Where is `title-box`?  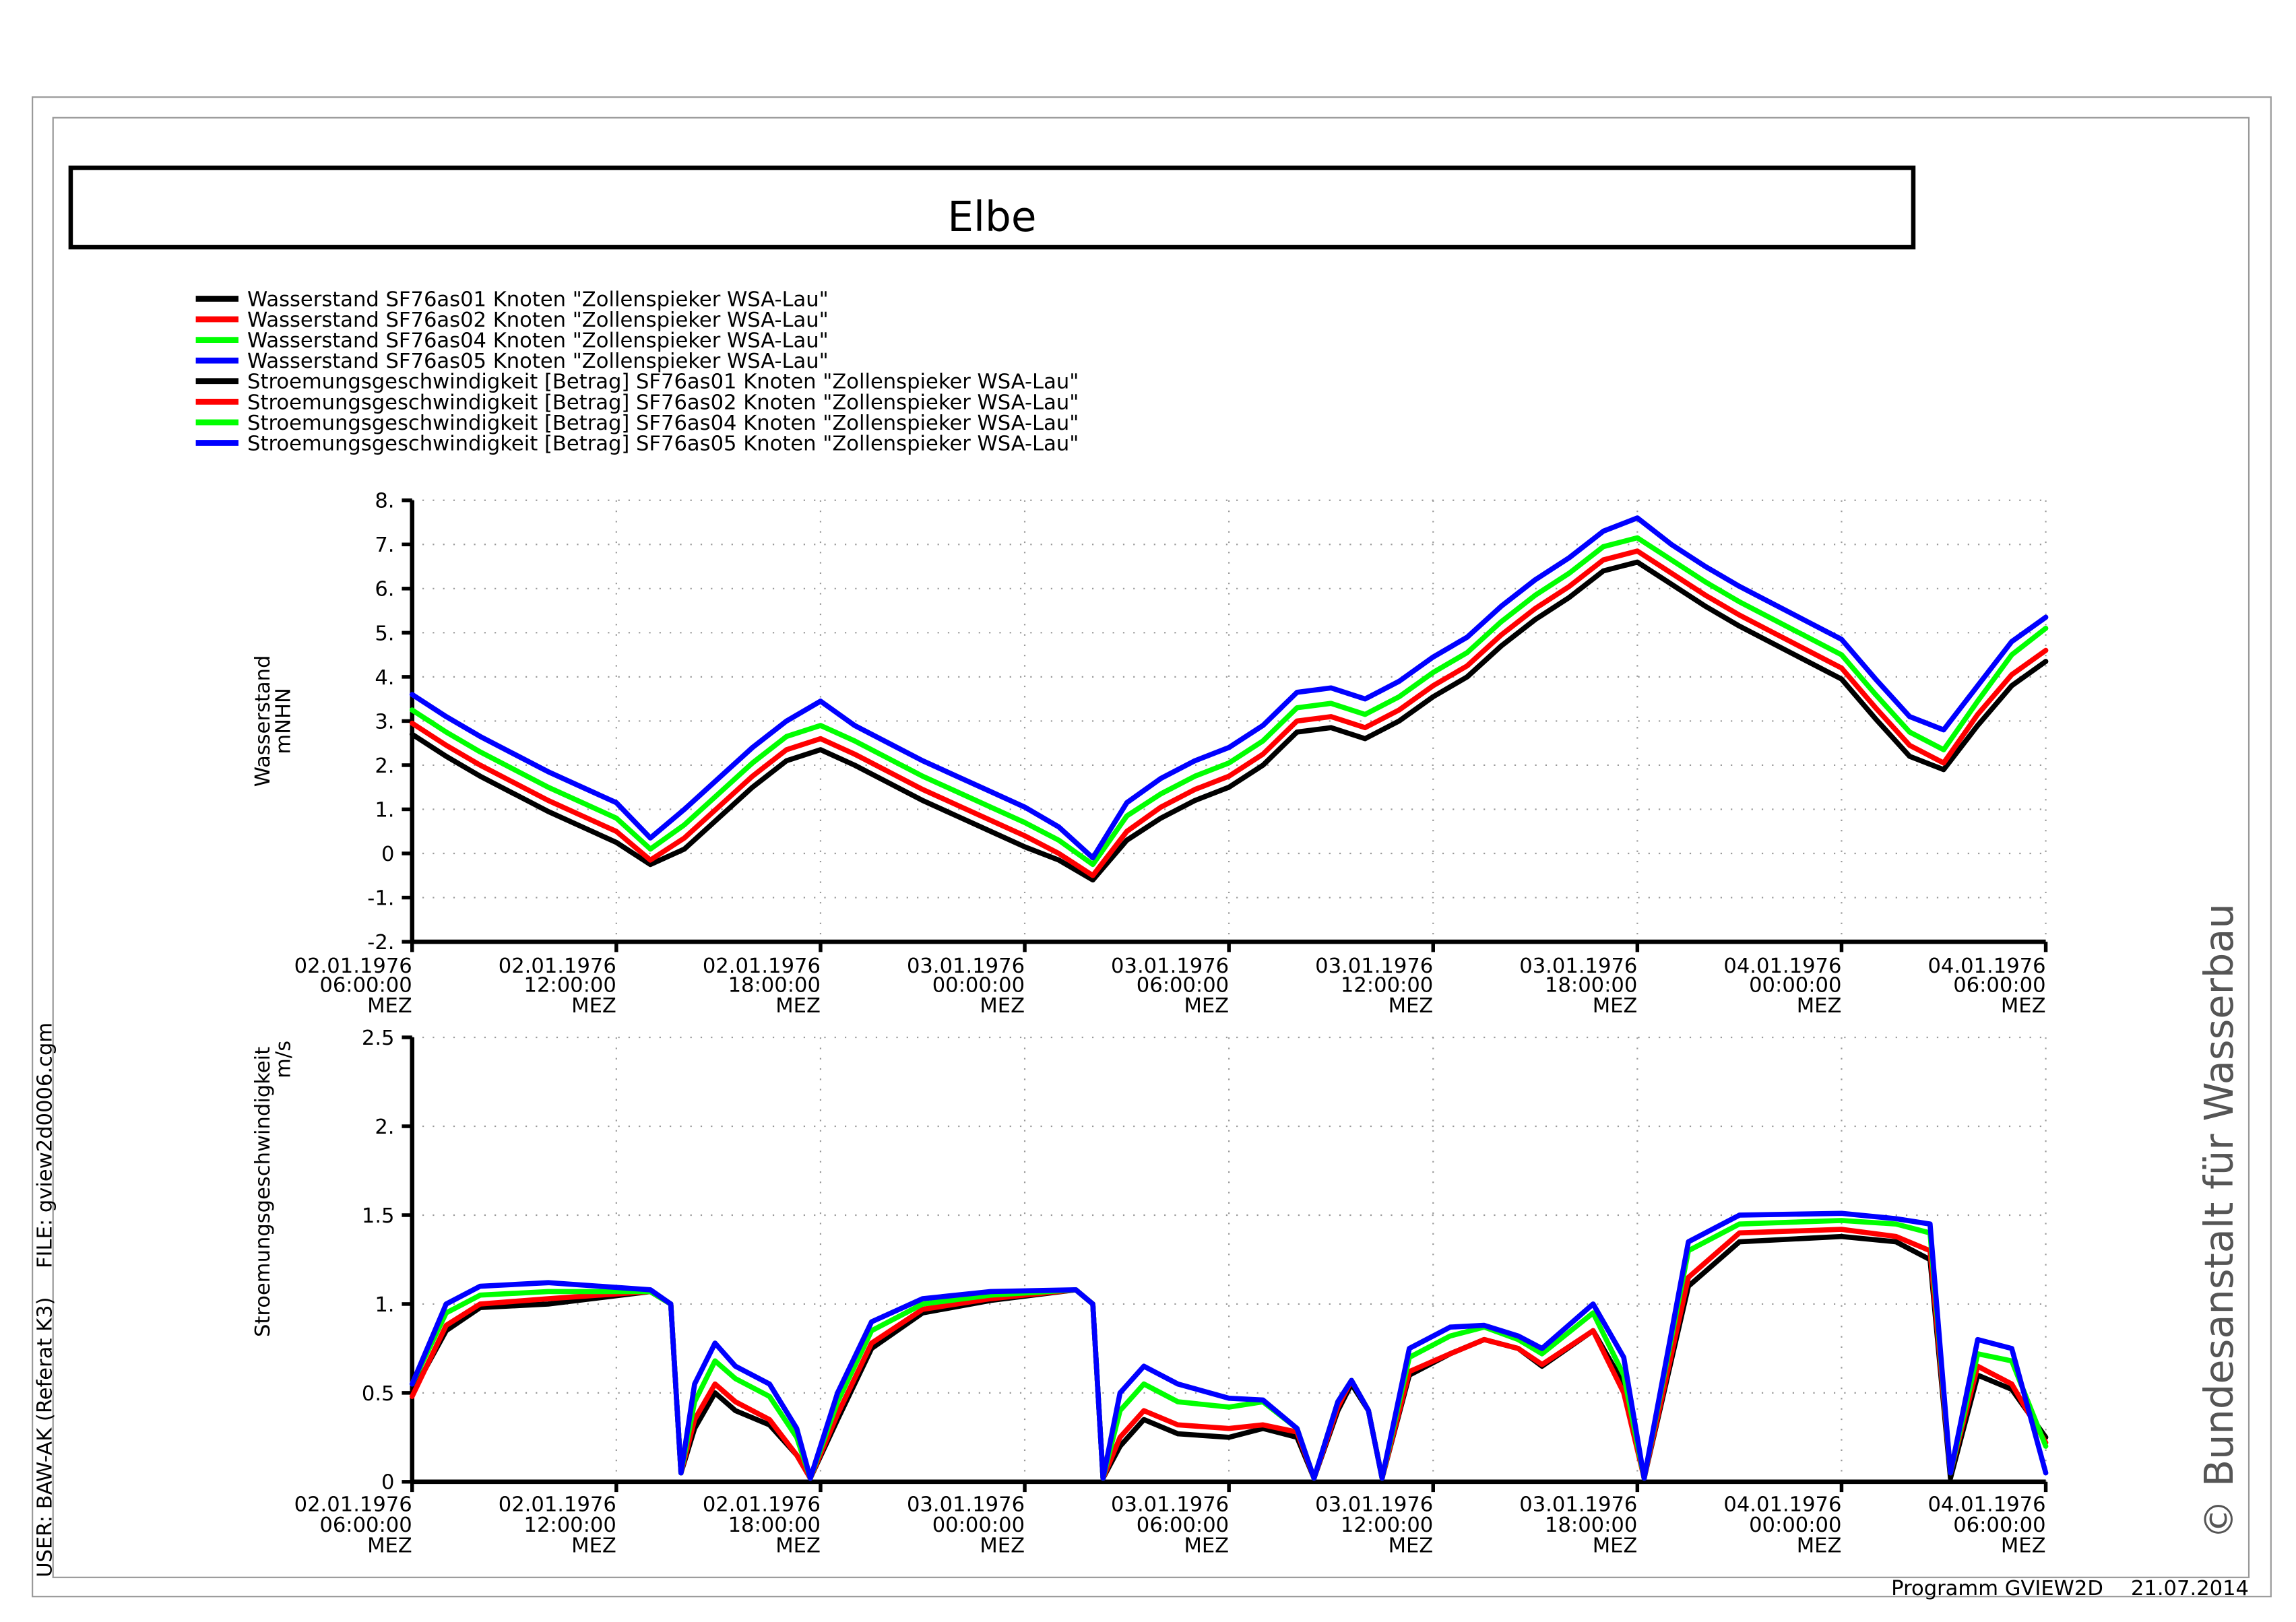 title-box is located at coordinates (992, 208).